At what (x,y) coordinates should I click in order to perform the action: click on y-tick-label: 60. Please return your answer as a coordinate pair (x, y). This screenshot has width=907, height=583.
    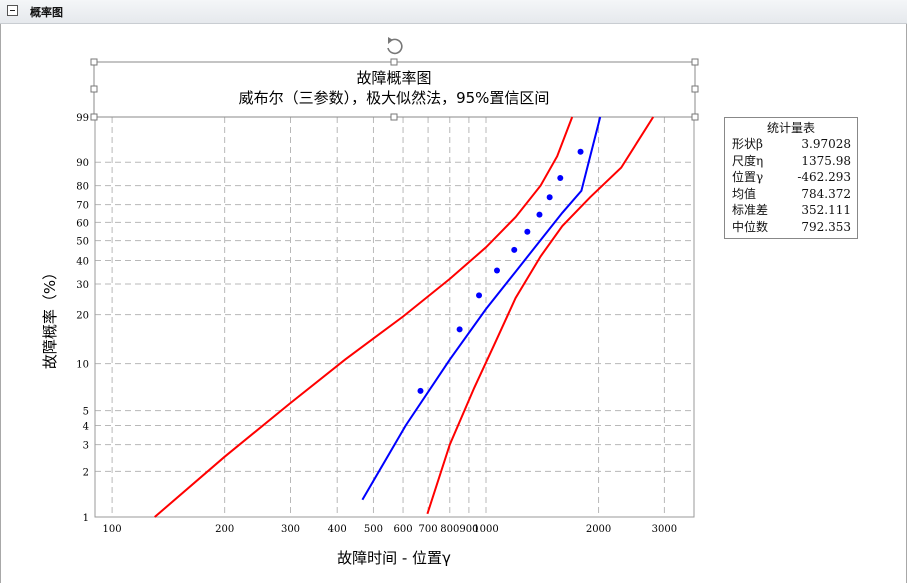
    Looking at the image, I should click on (82, 223).